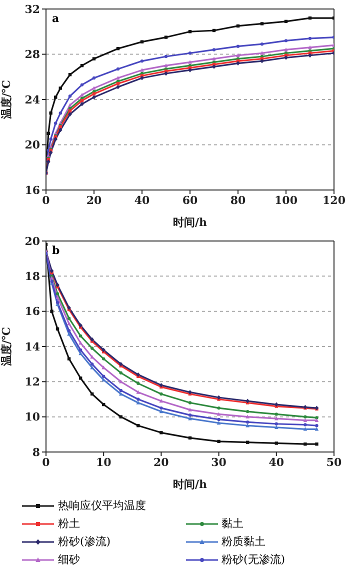  What do you see at coordinates (36, 452) in the screenshot?
I see `y-tick-label: 8` at bounding box center [36, 452].